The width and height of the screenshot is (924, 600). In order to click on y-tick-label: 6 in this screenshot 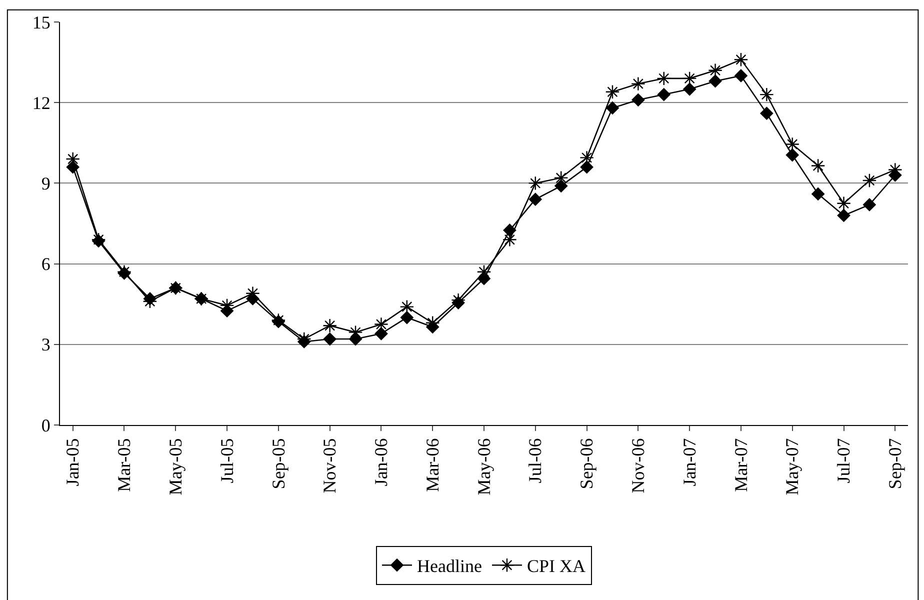, I will do `click(45, 264)`.